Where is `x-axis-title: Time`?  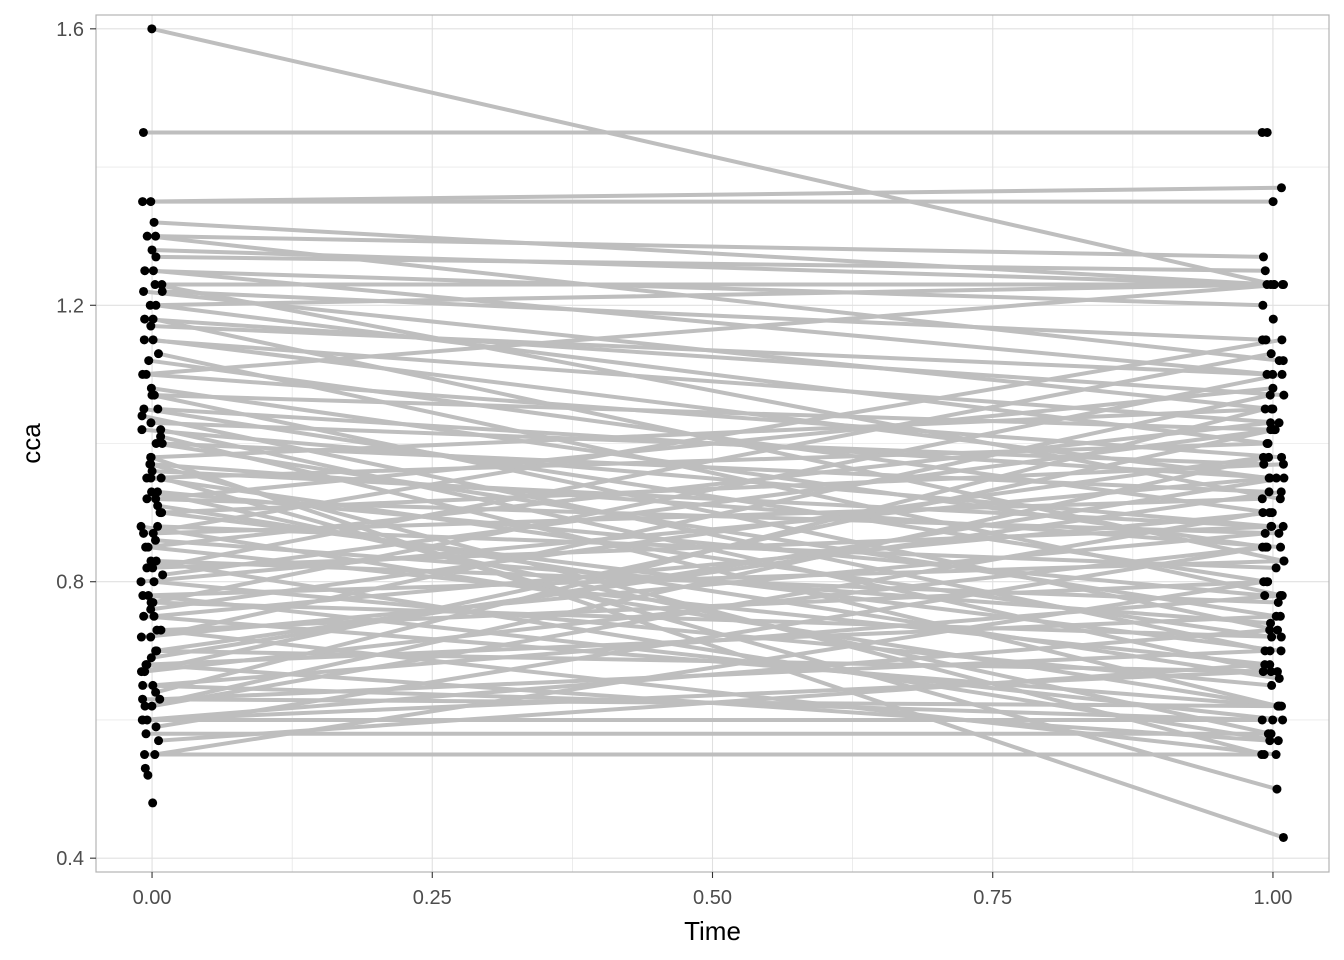 x-axis-title: Time is located at coordinates (712, 931).